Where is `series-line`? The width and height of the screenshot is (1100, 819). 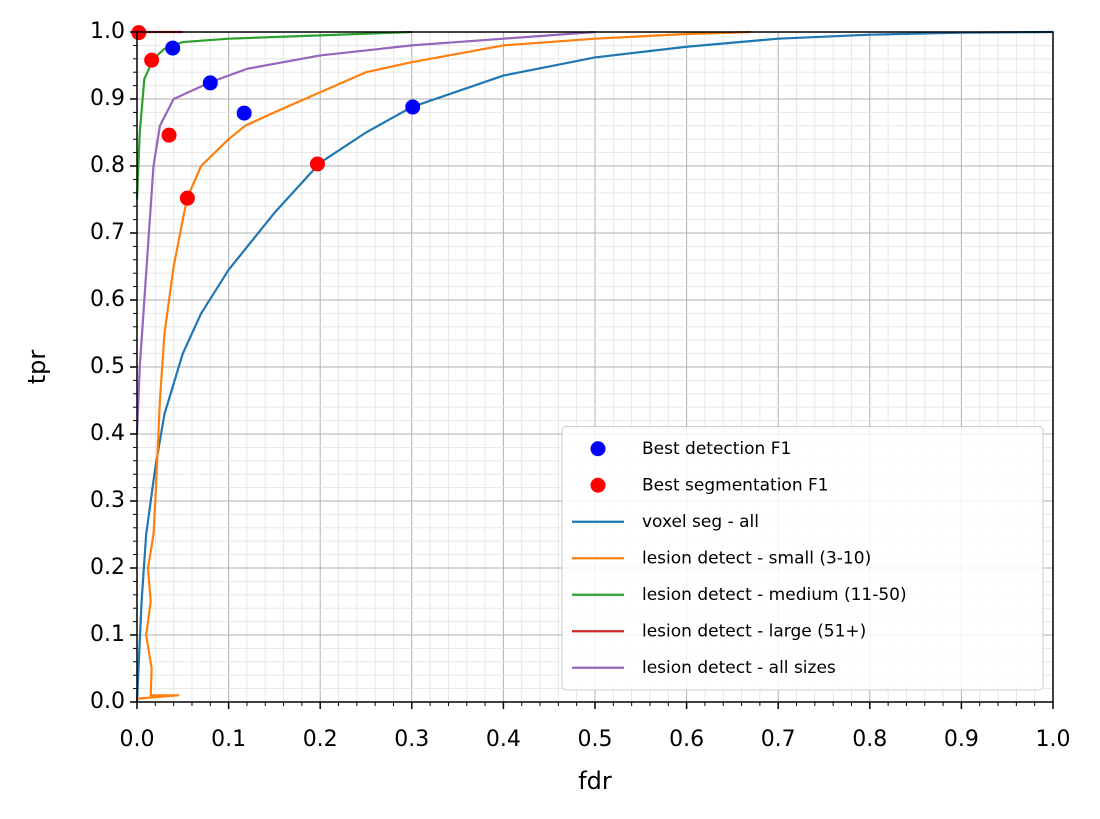
series-line is located at coordinates (273, 115).